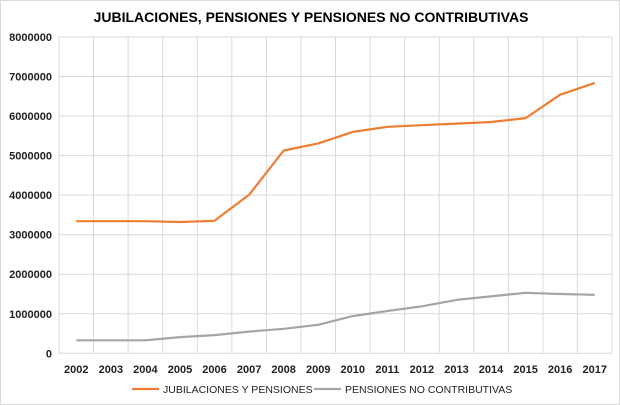 Image resolution: width=620 pixels, height=405 pixels. Describe the element at coordinates (76, 370) in the screenshot. I see `x-tick-label: 2002` at that location.